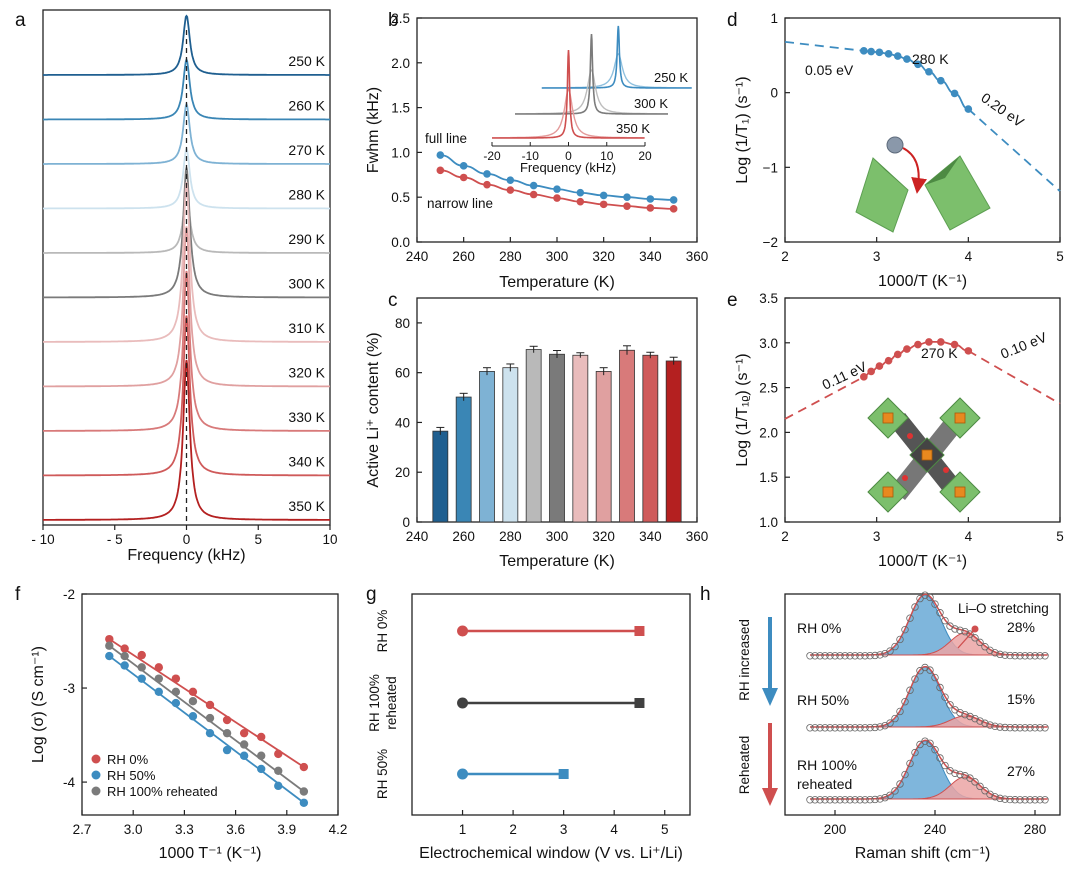 This screenshot has height=872, width=1080. Describe the element at coordinates (946, 470) in the screenshot. I see `panel-e-structure-li` at that location.